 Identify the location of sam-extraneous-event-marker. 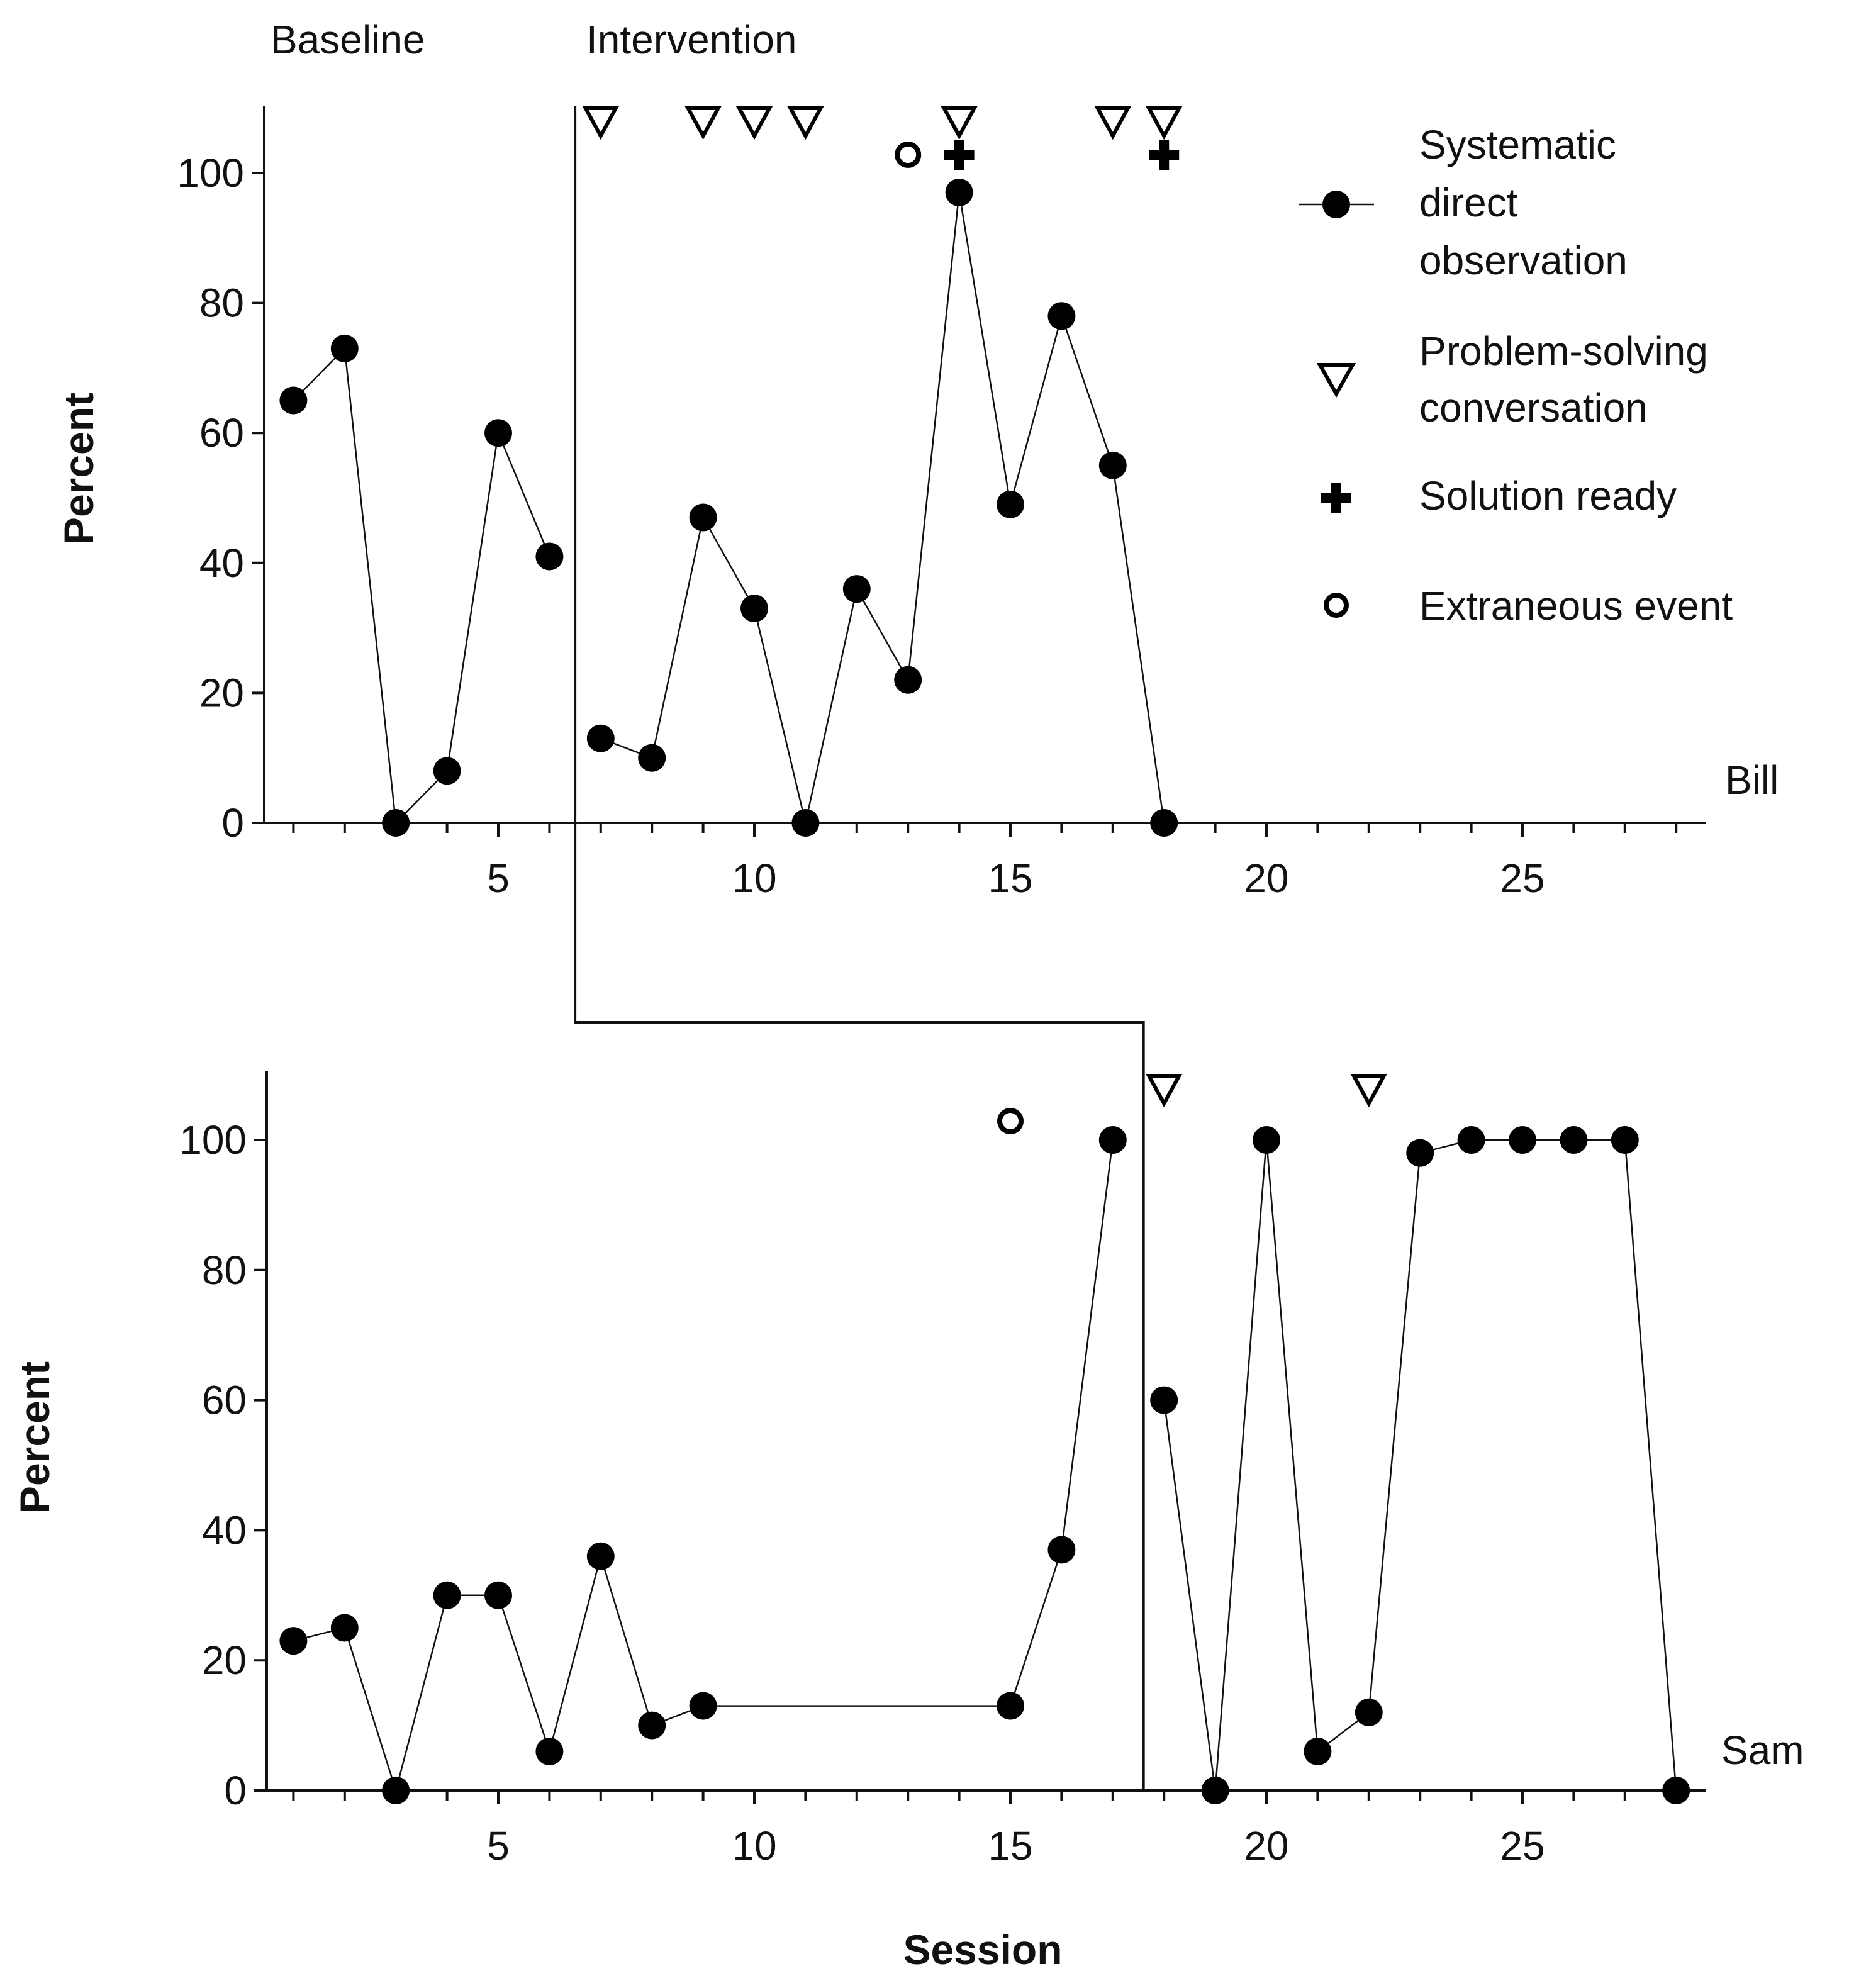
(1010, 1121).